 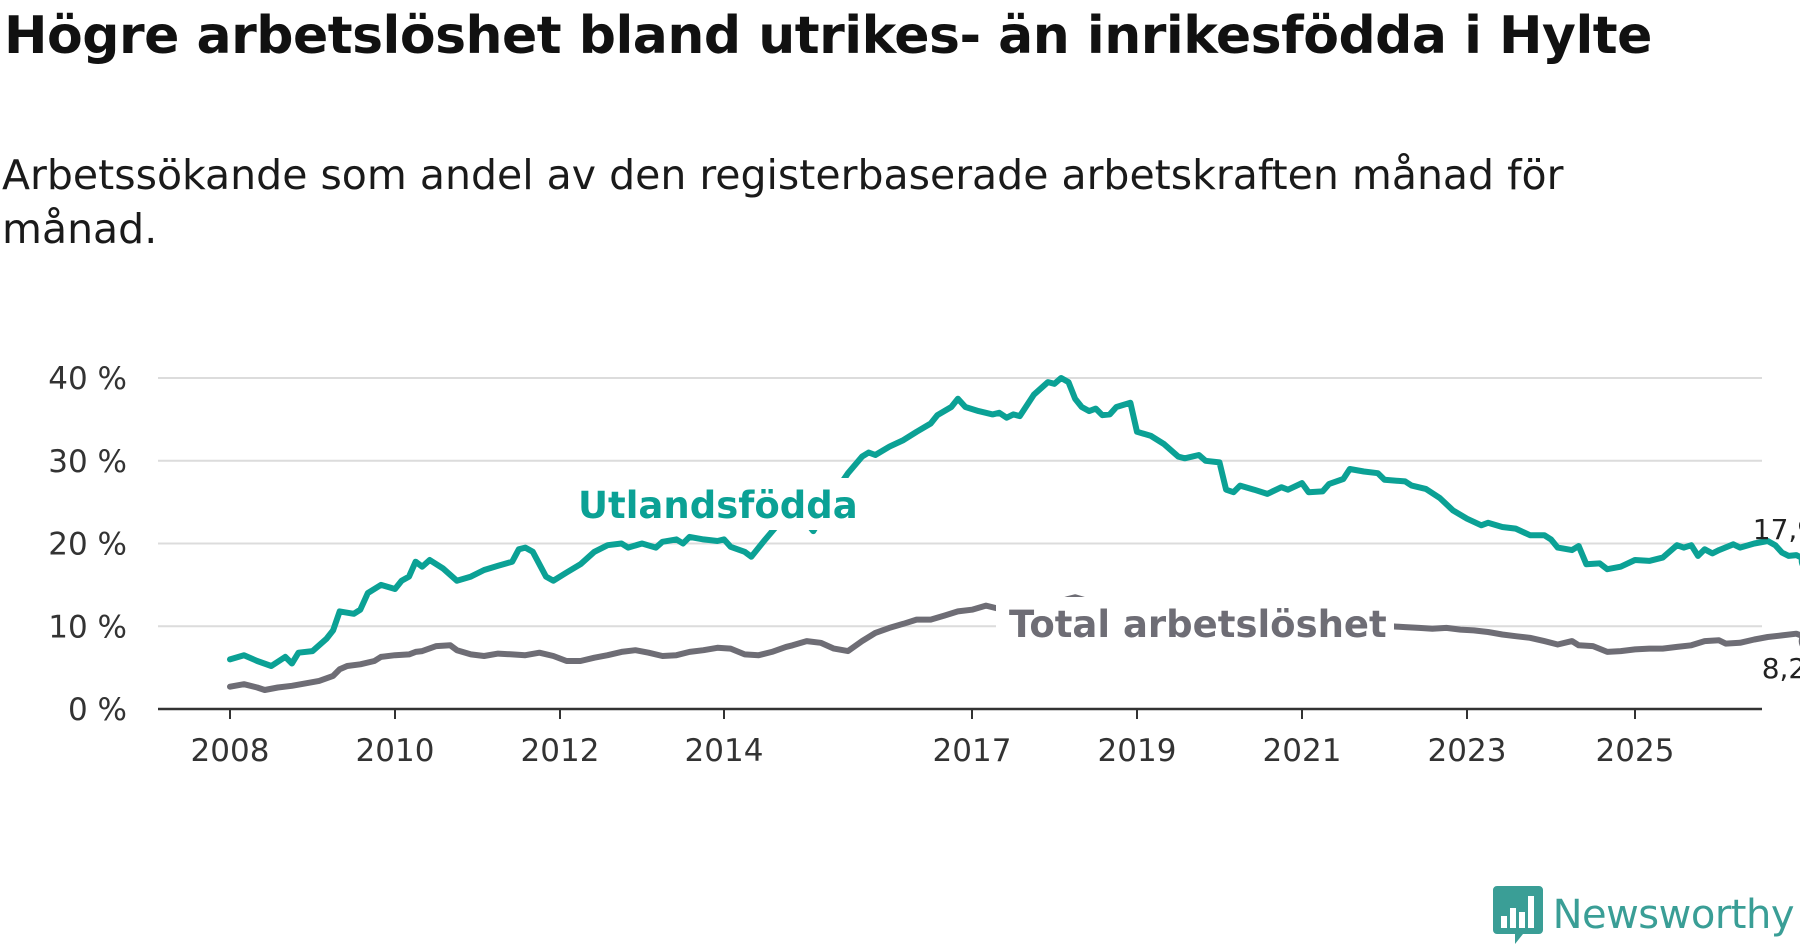 What do you see at coordinates (1776, 529) in the screenshot?
I see `end-value-label: 17,9 %` at bounding box center [1776, 529].